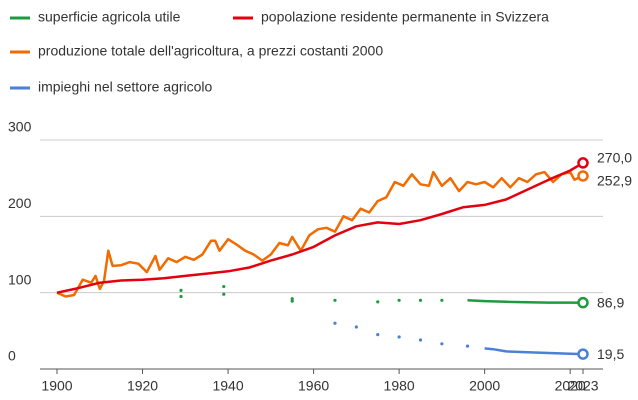 The image size is (638, 400). What do you see at coordinates (614, 181) in the screenshot?
I see `value-label: 252,9` at bounding box center [614, 181].